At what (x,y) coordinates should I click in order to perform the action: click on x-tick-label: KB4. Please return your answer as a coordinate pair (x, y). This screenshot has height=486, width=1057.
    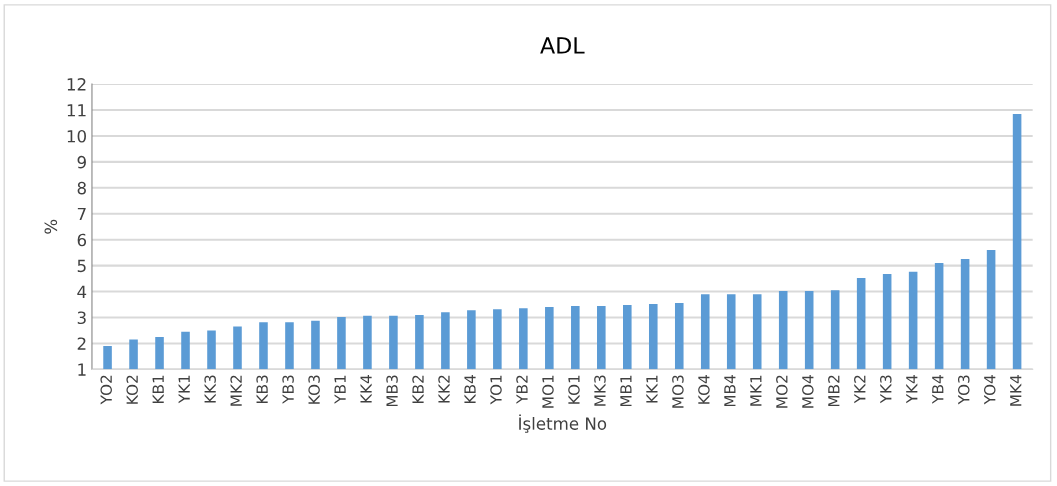
    Looking at the image, I should click on (470, 389).